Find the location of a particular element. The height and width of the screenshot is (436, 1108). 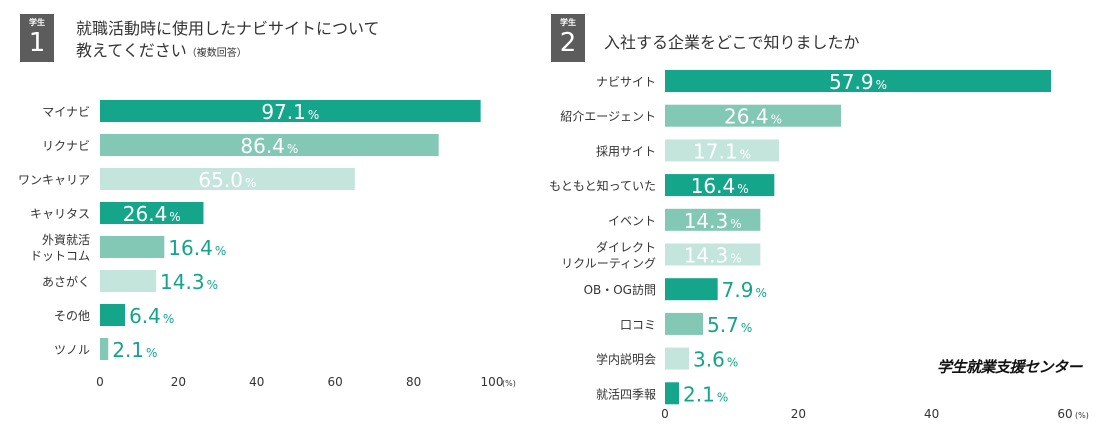

category-label: もともと知っていた is located at coordinates (602, 186).